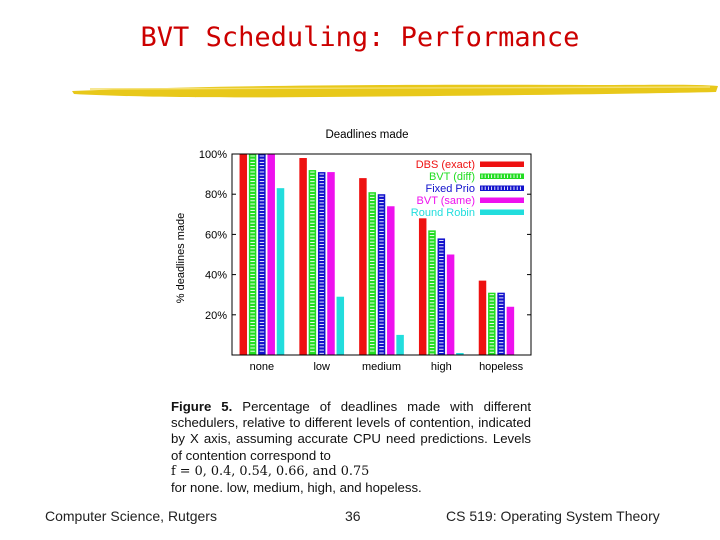  Describe the element at coordinates (181, 258) in the screenshot. I see `y-axis-label: % deadlines made` at that location.